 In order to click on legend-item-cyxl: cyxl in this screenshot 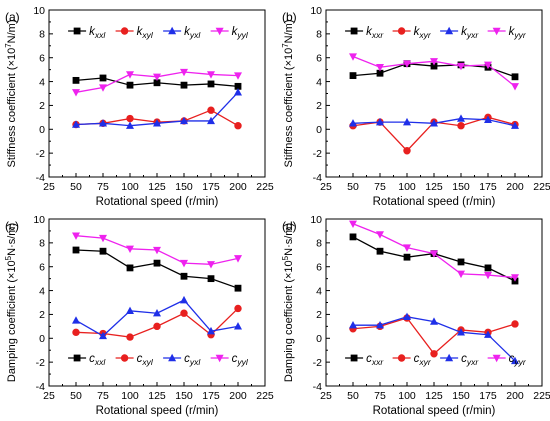, I will do `click(182, 360)`.